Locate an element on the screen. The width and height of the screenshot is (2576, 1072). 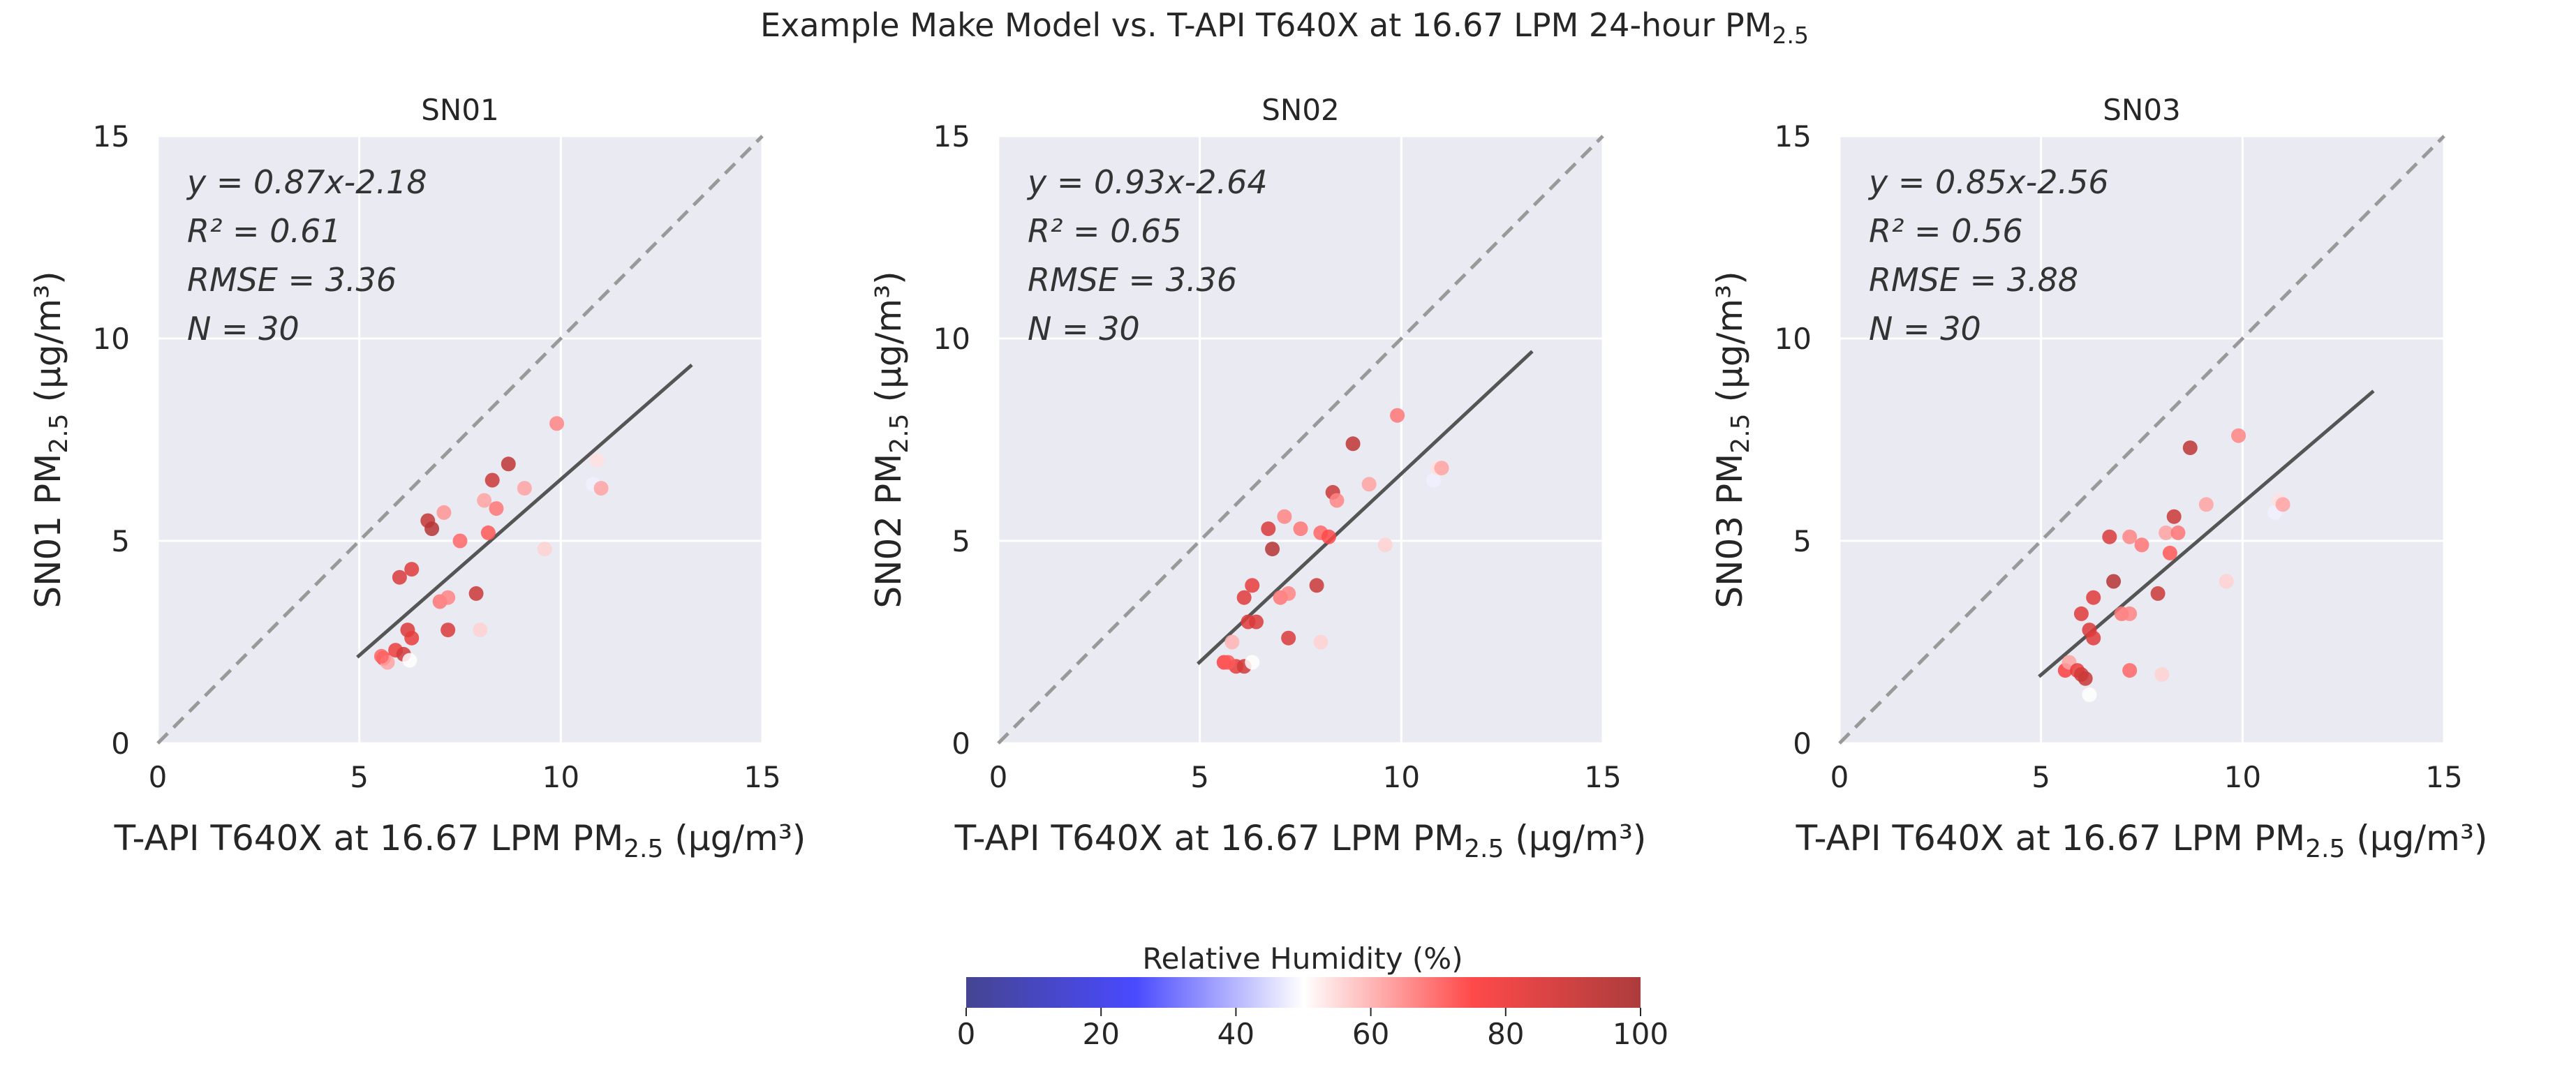
panel-title: SN02 is located at coordinates (1300, 110).